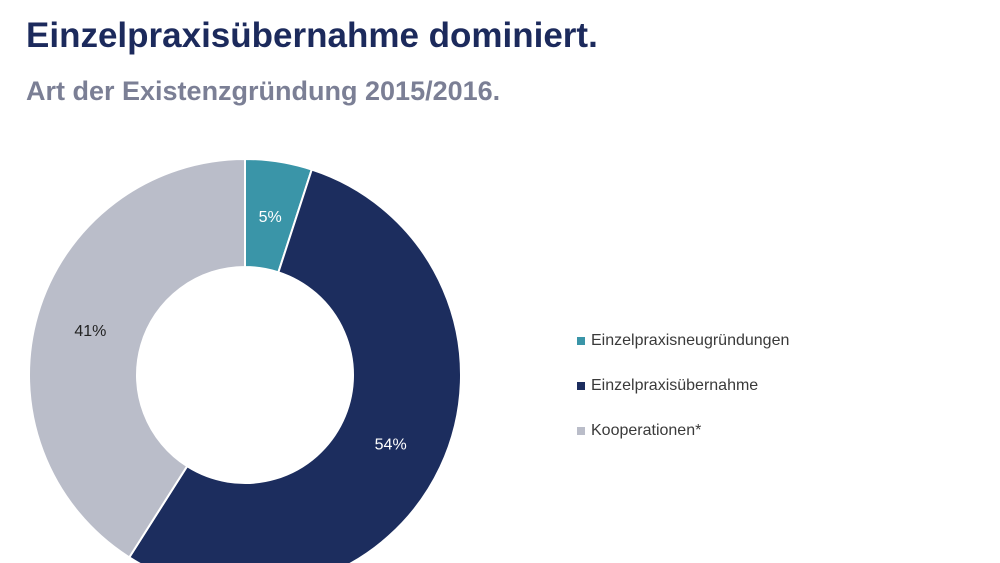 The width and height of the screenshot is (1000, 563). I want to click on data-label-3: 41%, so click(90, 331).